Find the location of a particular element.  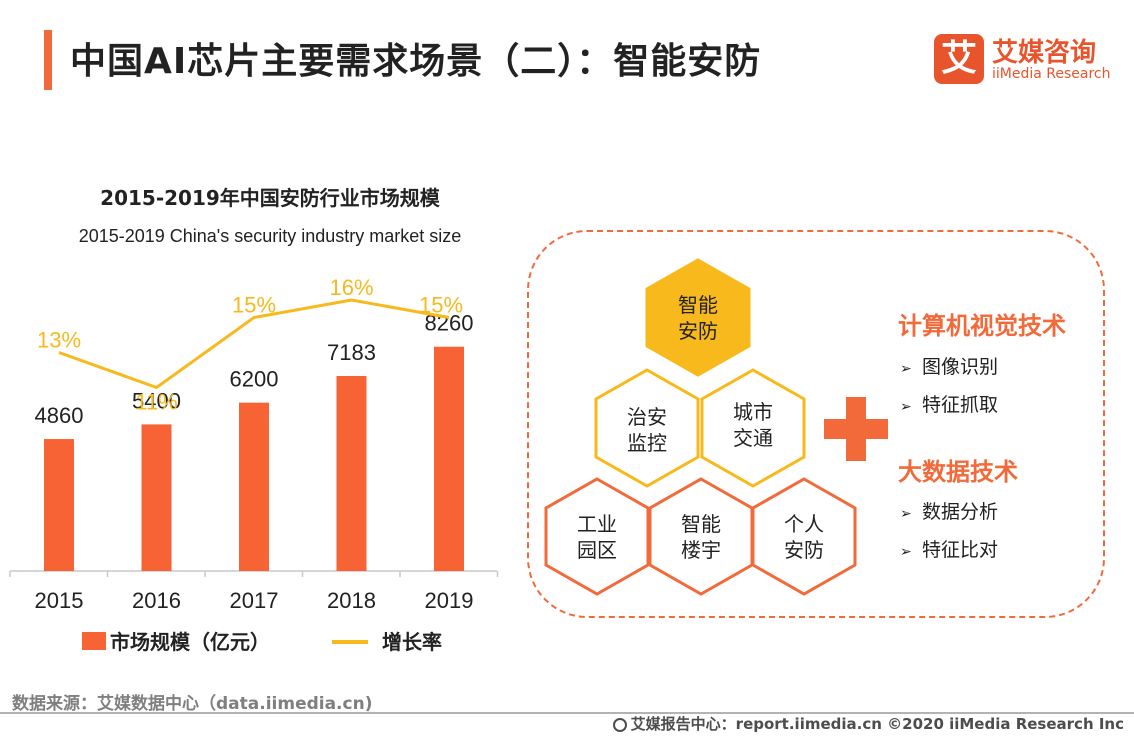

hex-label-line: 个人 is located at coordinates (804, 524).